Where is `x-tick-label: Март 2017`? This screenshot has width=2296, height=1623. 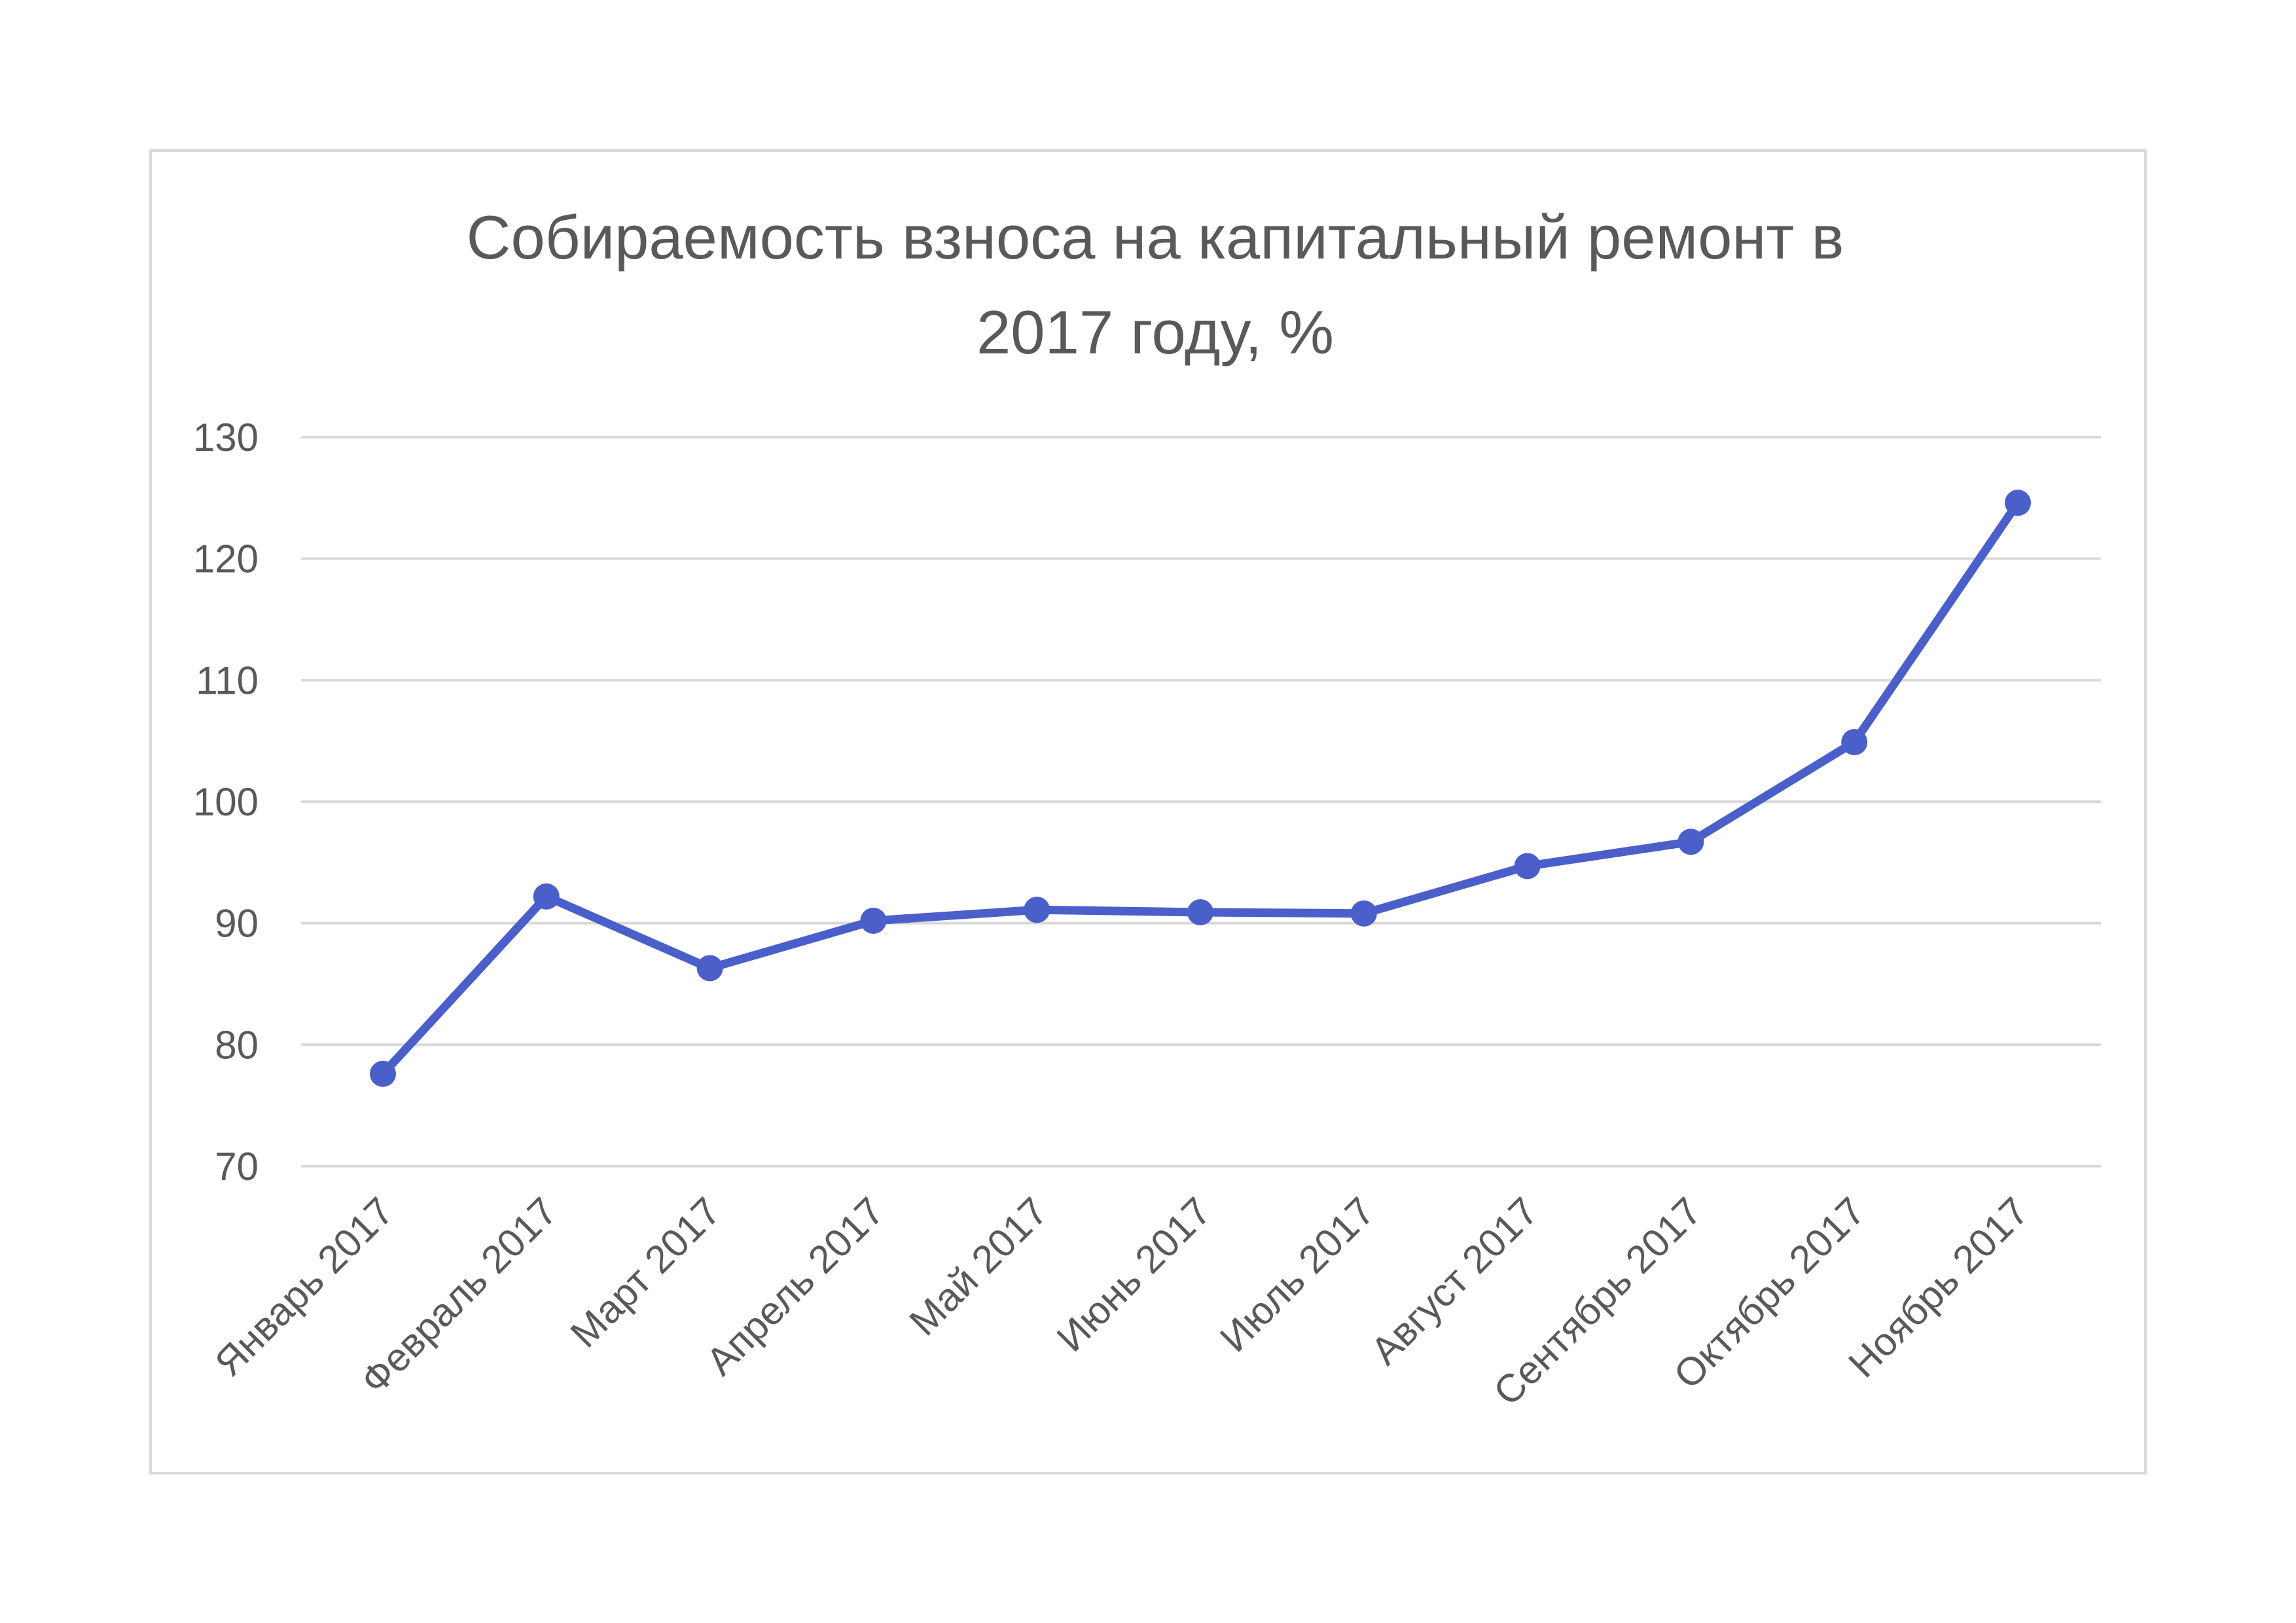
x-tick-label: Март 2017 is located at coordinates (645, 1272).